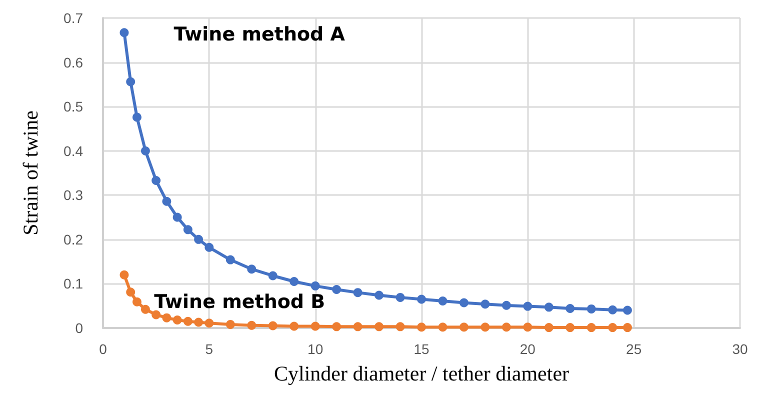  I want to click on series-label: Twine method B, so click(240, 302).